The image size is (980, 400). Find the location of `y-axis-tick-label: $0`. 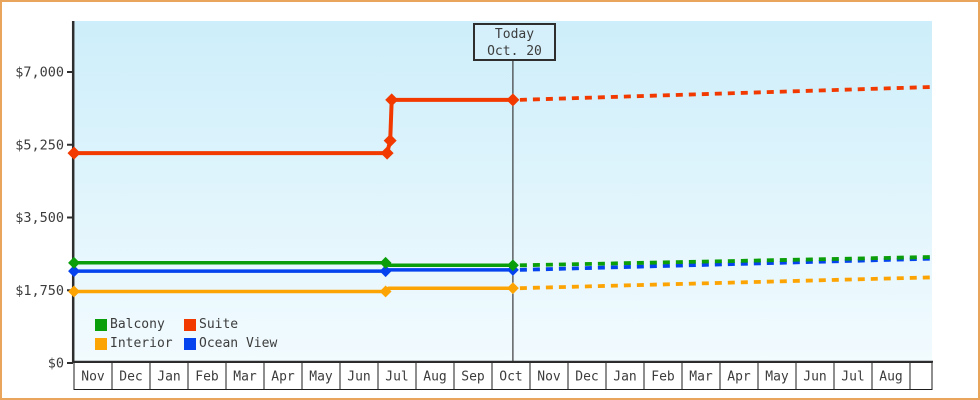

y-axis-tick-label: $0 is located at coordinates (56, 364).